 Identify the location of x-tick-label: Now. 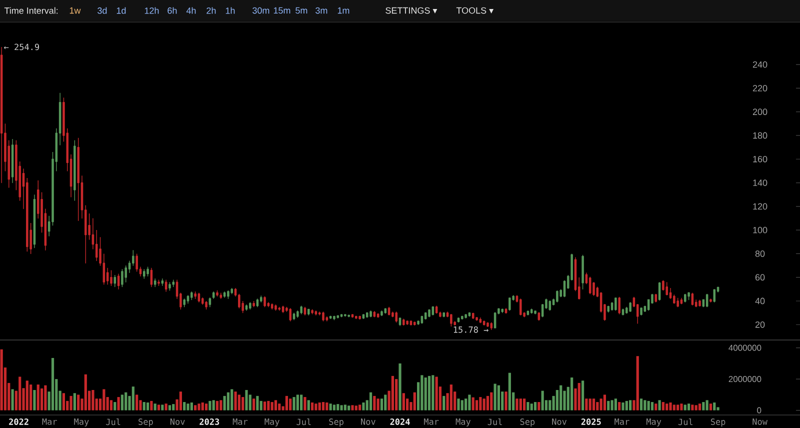
(760, 421).